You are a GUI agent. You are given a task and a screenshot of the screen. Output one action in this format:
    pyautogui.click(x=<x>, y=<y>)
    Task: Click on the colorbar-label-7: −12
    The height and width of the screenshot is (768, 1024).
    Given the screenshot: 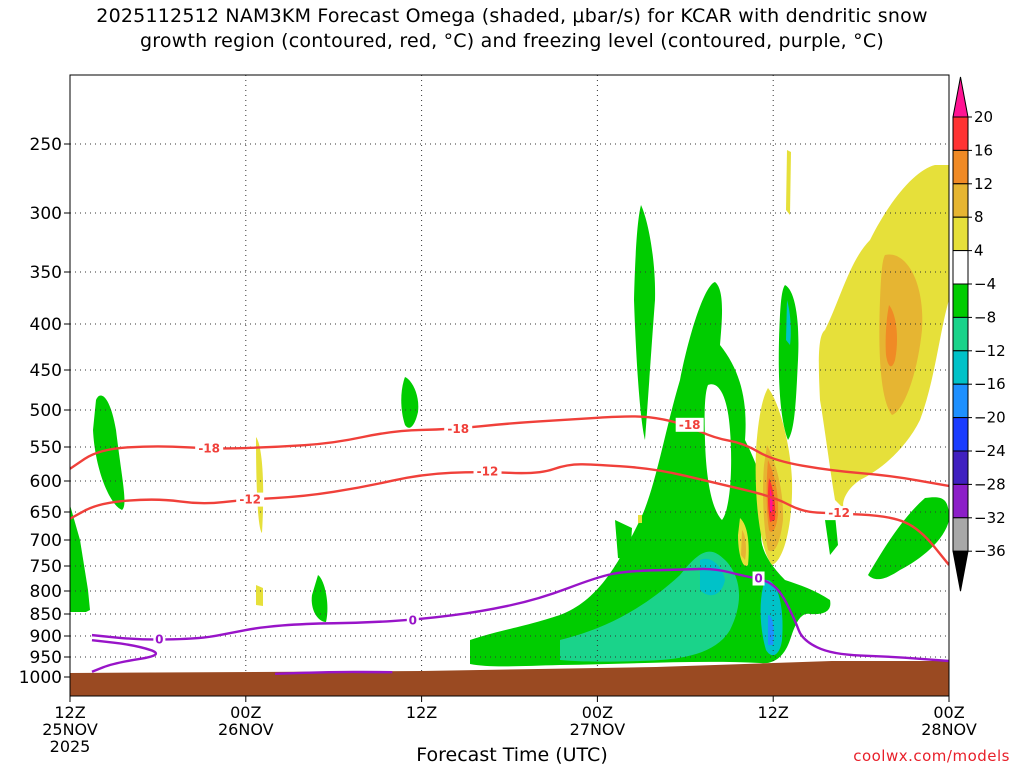 What is the action you would take?
    pyautogui.click(x=990, y=351)
    